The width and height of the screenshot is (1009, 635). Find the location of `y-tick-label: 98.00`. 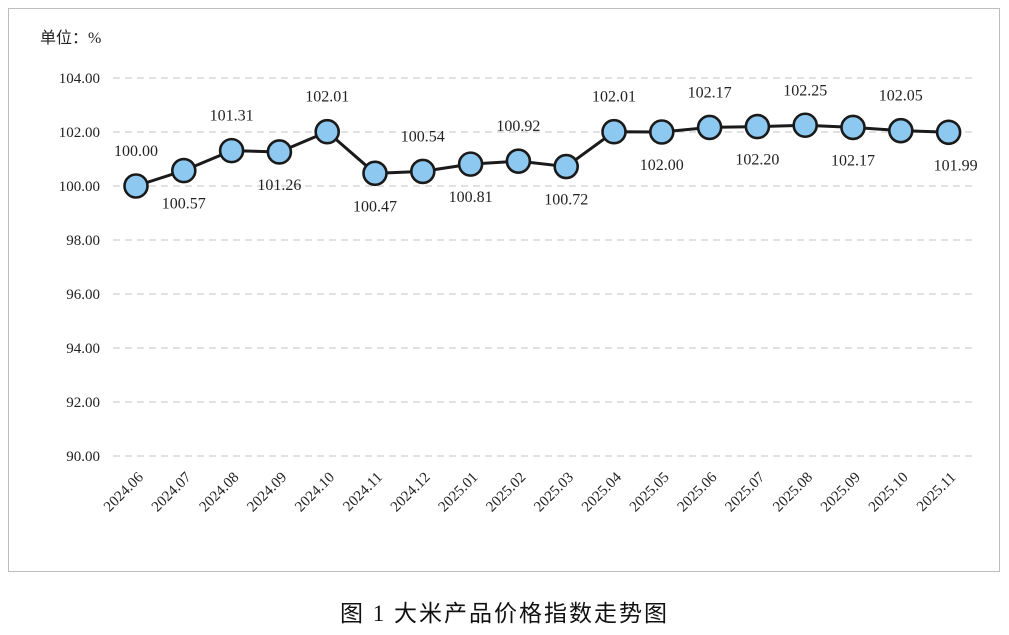

y-tick-label: 98.00 is located at coordinates (83, 241).